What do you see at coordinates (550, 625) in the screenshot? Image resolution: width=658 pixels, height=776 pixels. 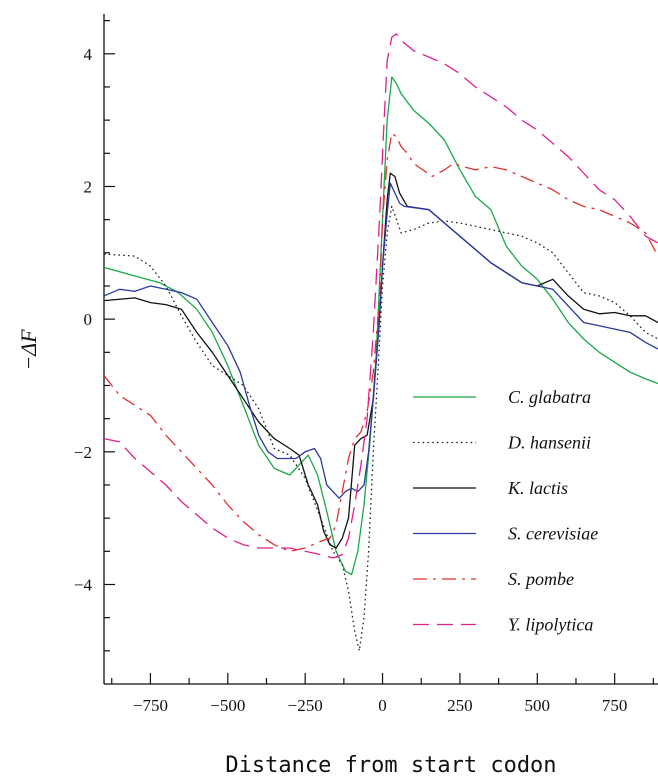 I see `legend-label: Y. lipolytica` at bounding box center [550, 625].